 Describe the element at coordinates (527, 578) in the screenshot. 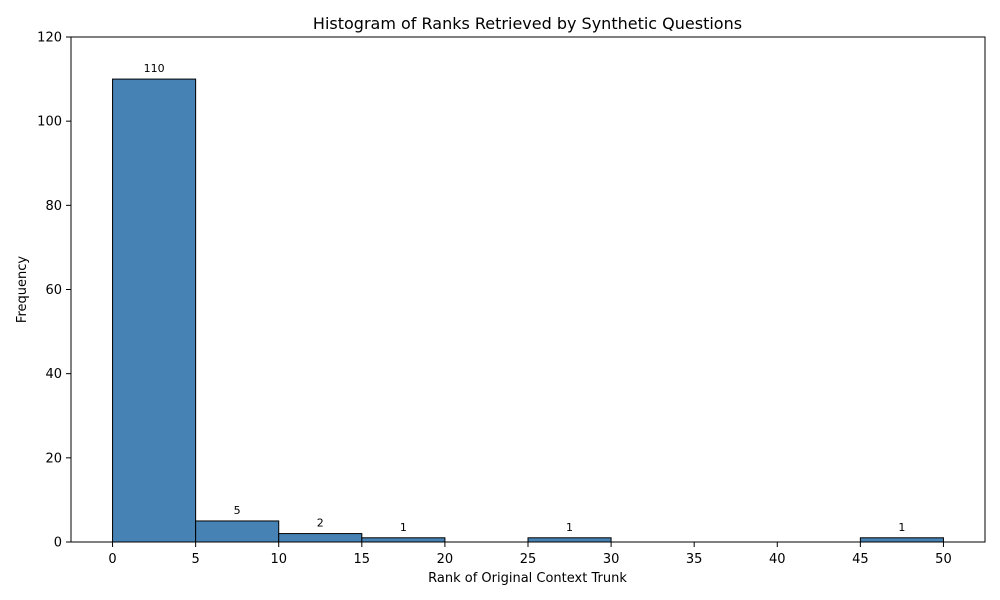

I see `x-axis-label: Rank of Original Context Trunk` at that location.